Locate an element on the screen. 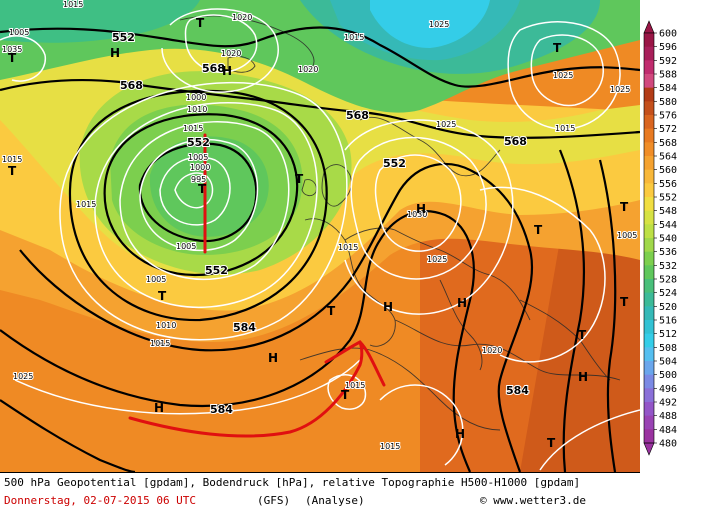  coastline-north-africa is located at coordinates (400, 389).